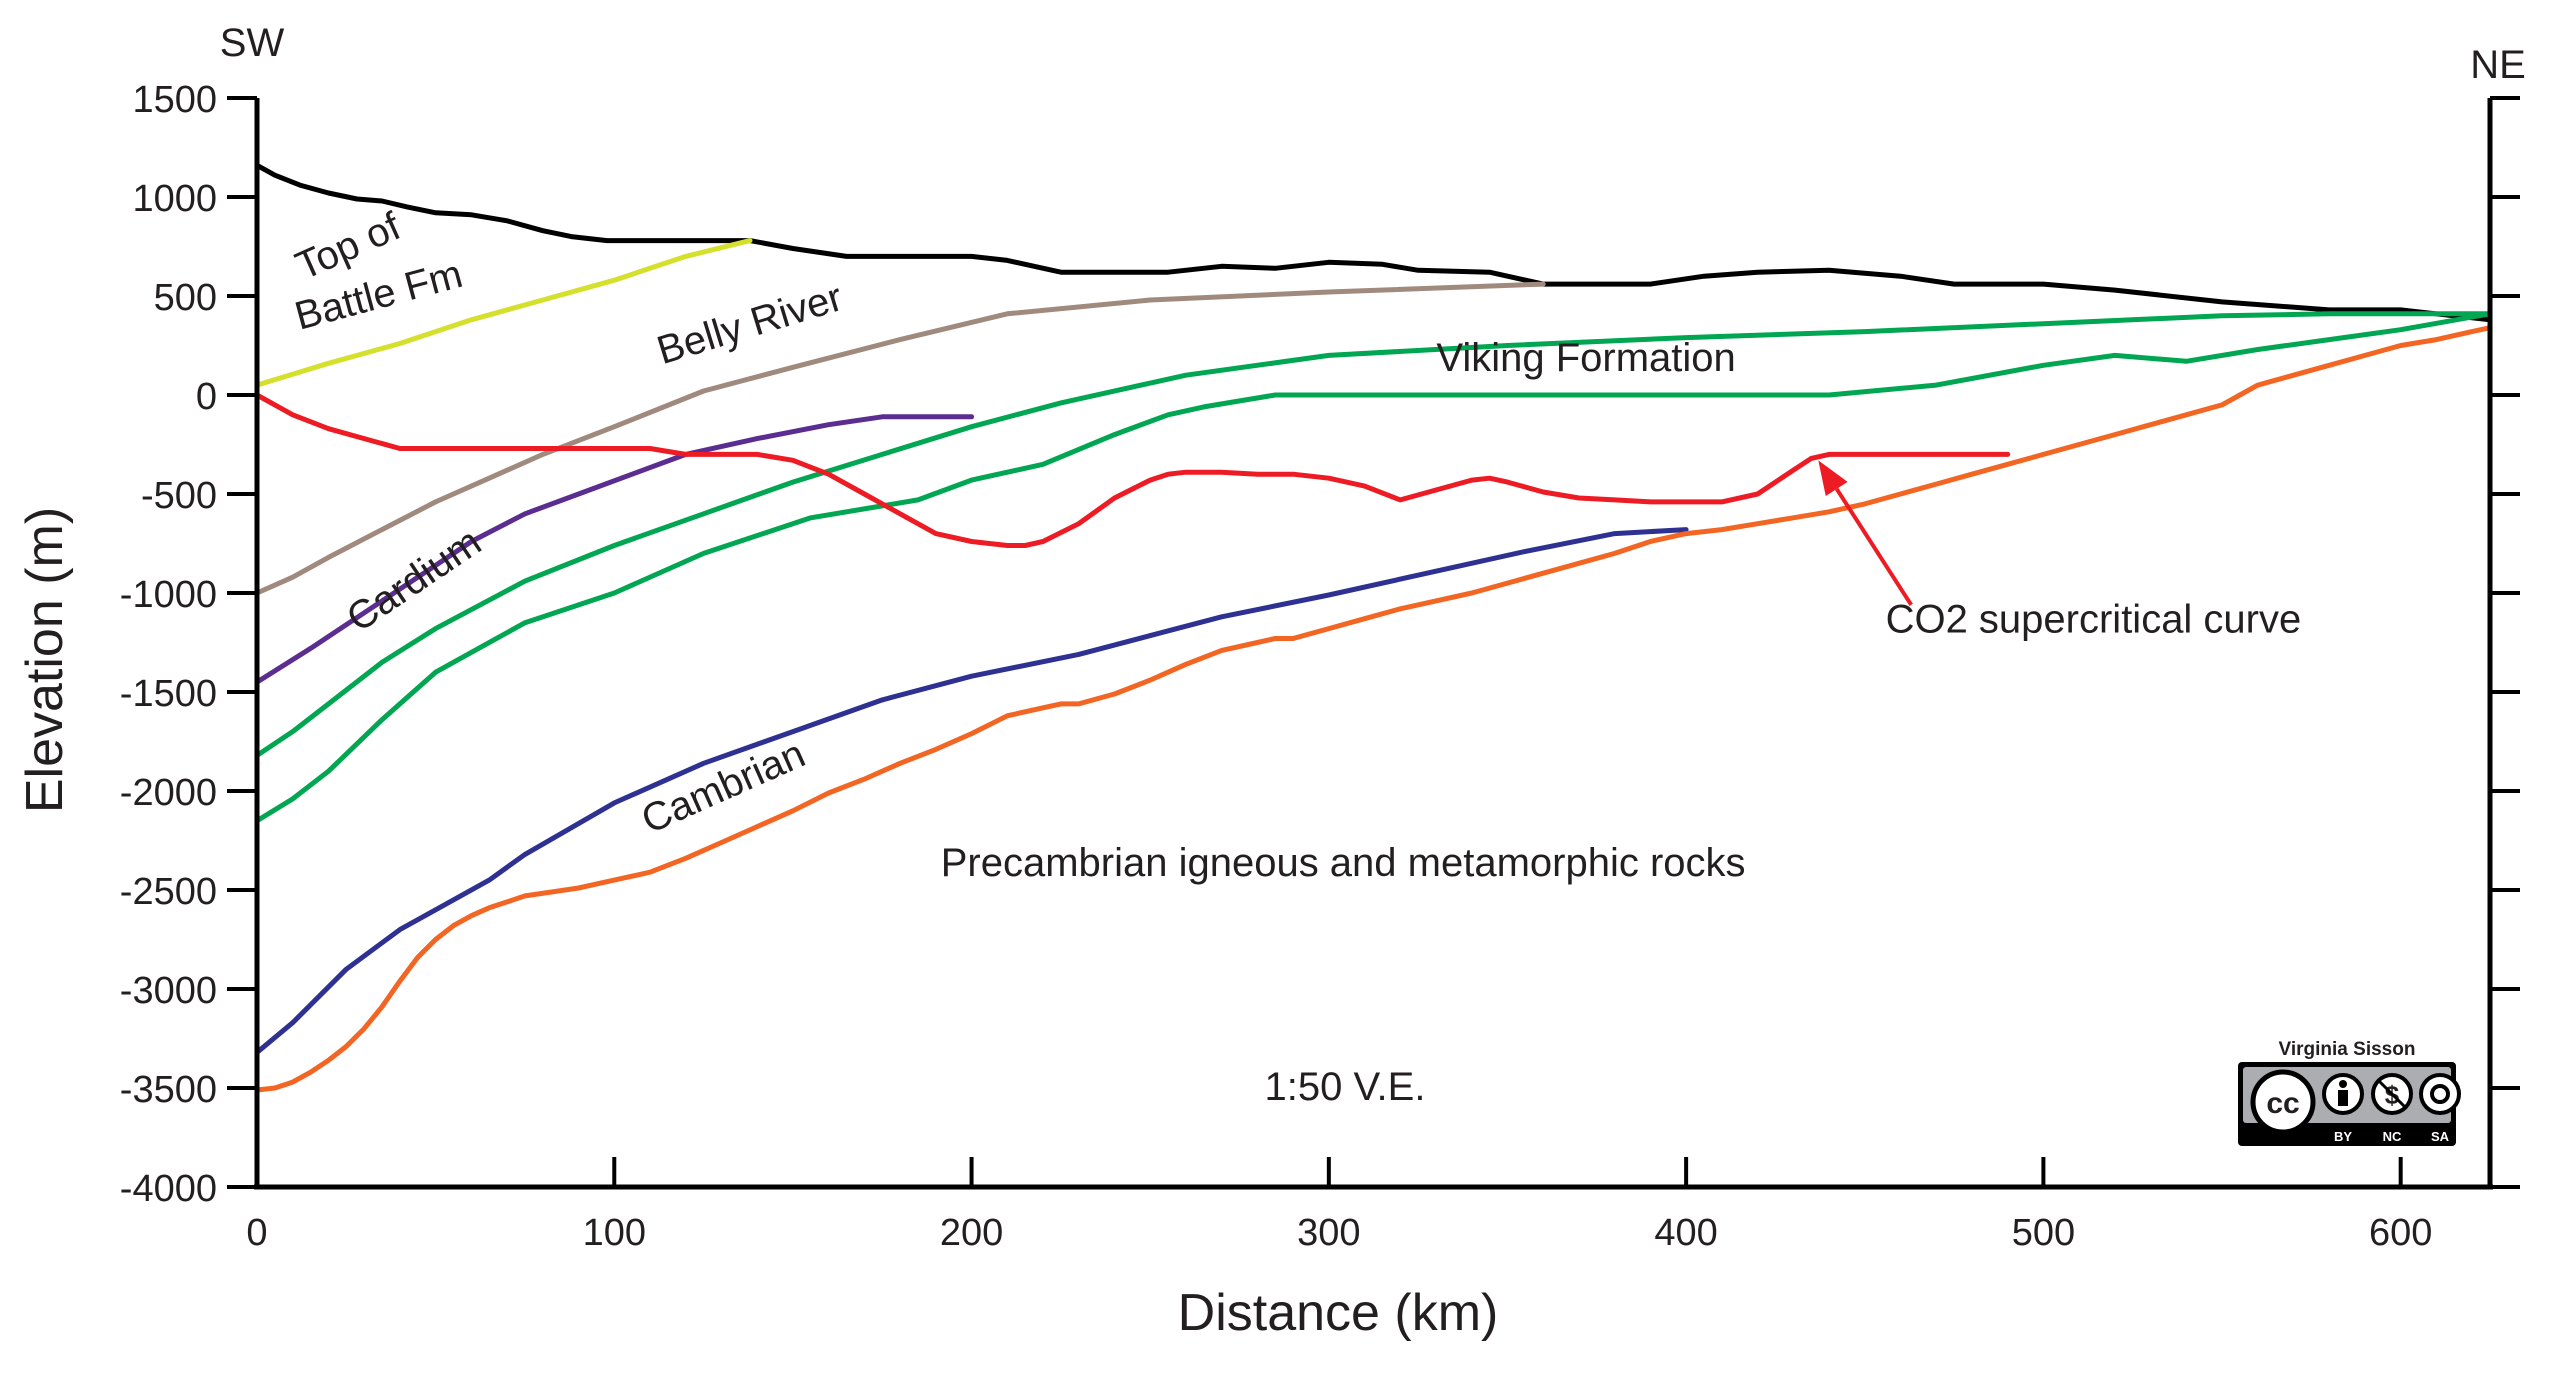 This screenshot has width=2560, height=1391. What do you see at coordinates (971, 1233) in the screenshot?
I see `x-tick-label: 200` at bounding box center [971, 1233].